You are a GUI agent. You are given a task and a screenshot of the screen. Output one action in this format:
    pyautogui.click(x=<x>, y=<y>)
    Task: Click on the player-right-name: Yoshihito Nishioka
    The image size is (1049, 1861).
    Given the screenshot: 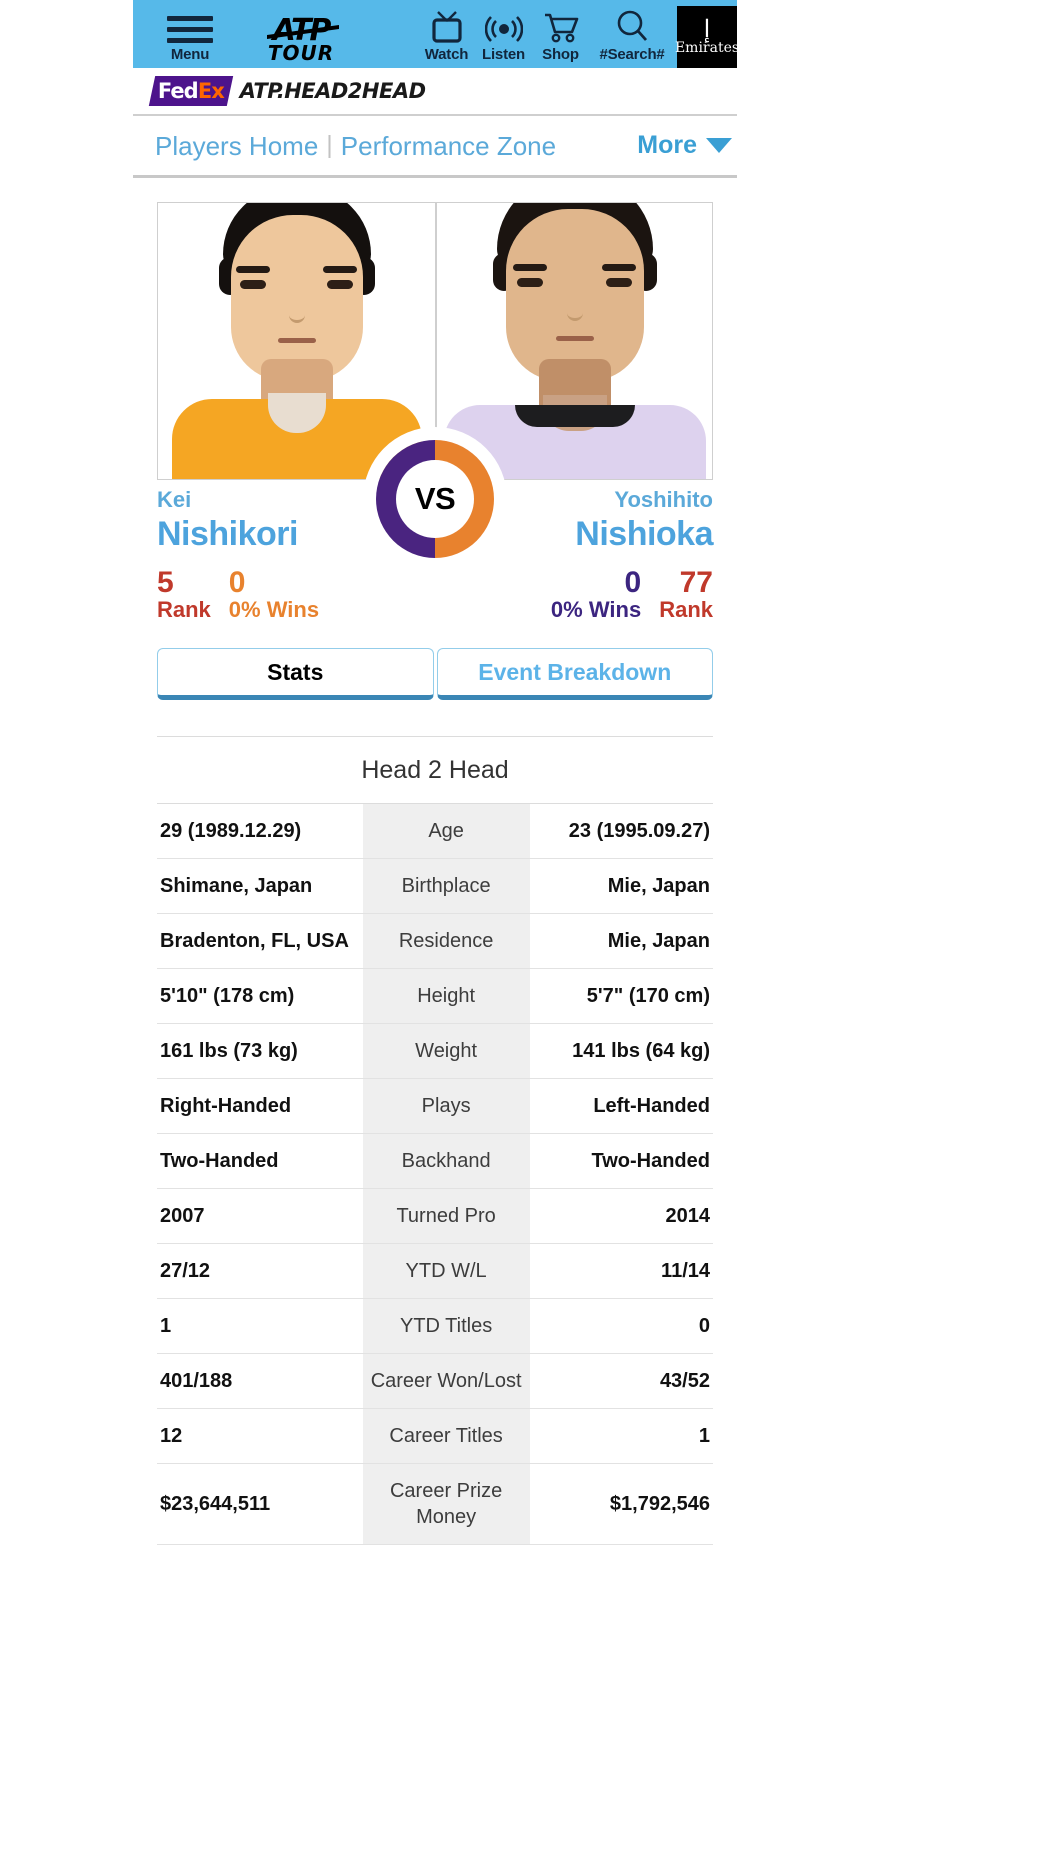 What is the action you would take?
    pyautogui.click(x=608, y=520)
    